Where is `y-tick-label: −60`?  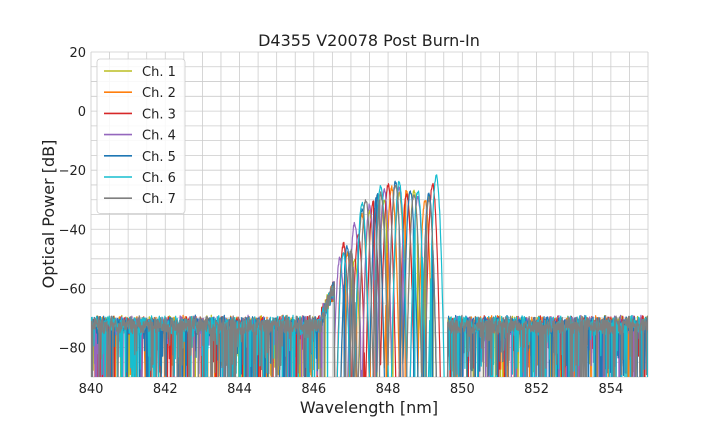
y-tick-label: −60 is located at coordinates (72, 289).